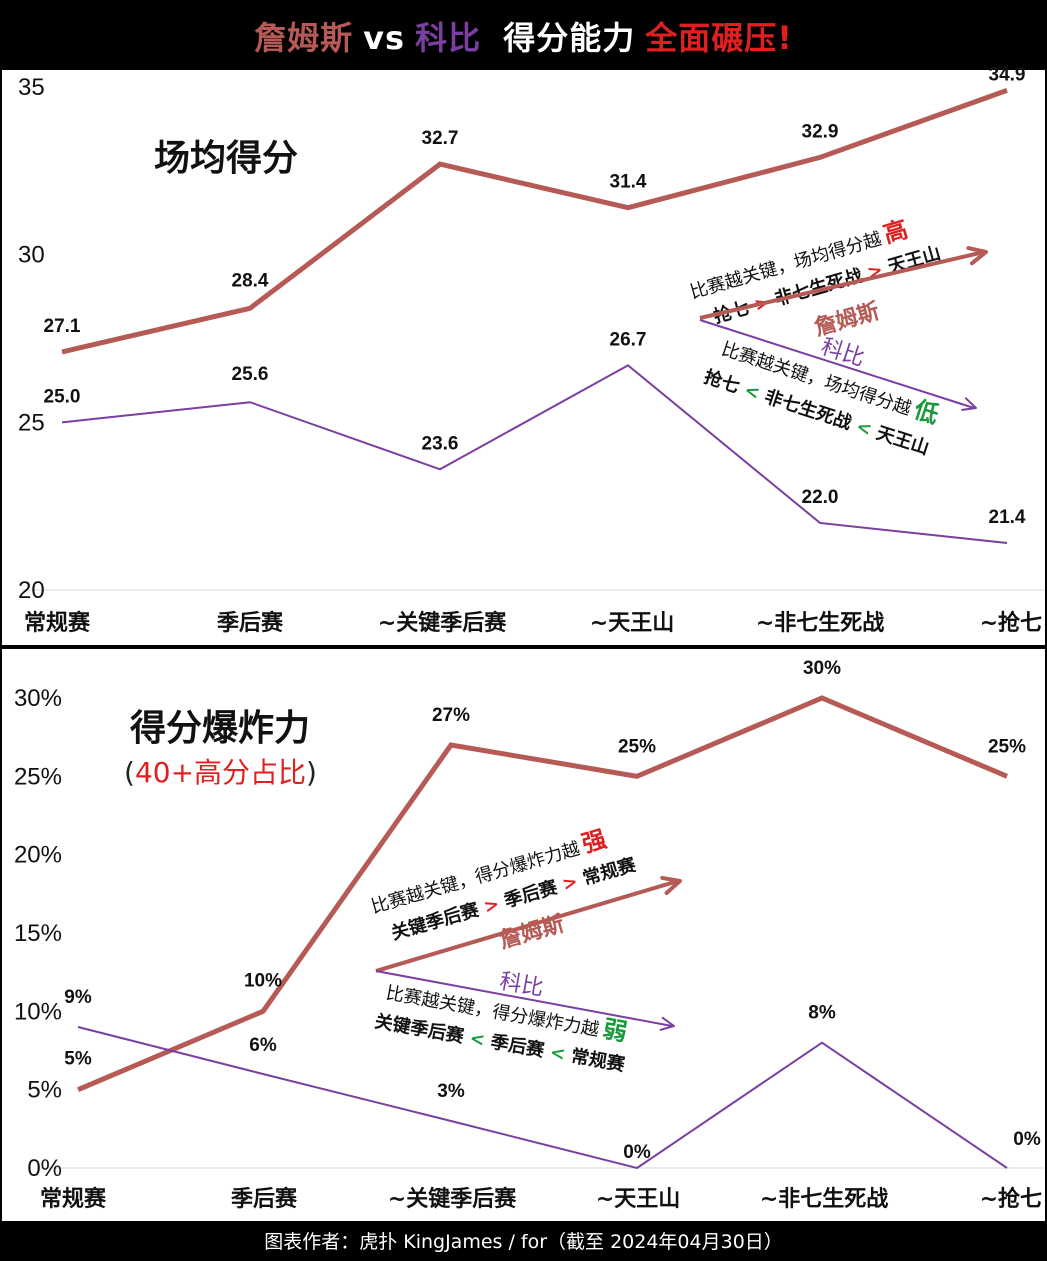 This screenshot has width=1047, height=1261. What do you see at coordinates (451, 1091) in the screenshot?
I see `data-label-kobe: 3%` at bounding box center [451, 1091].